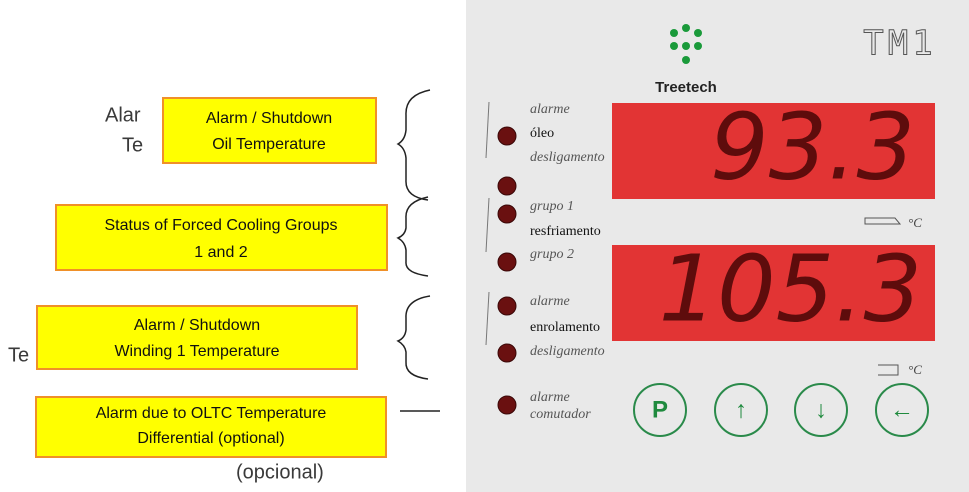 This screenshot has height=492, width=969. I want to click on group-label: óleo, so click(542, 133).